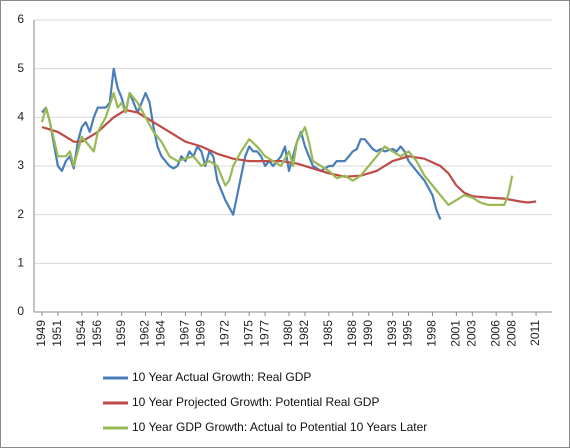 This screenshot has height=448, width=570. I want to click on x-tick-label: 1990, so click(368, 333).